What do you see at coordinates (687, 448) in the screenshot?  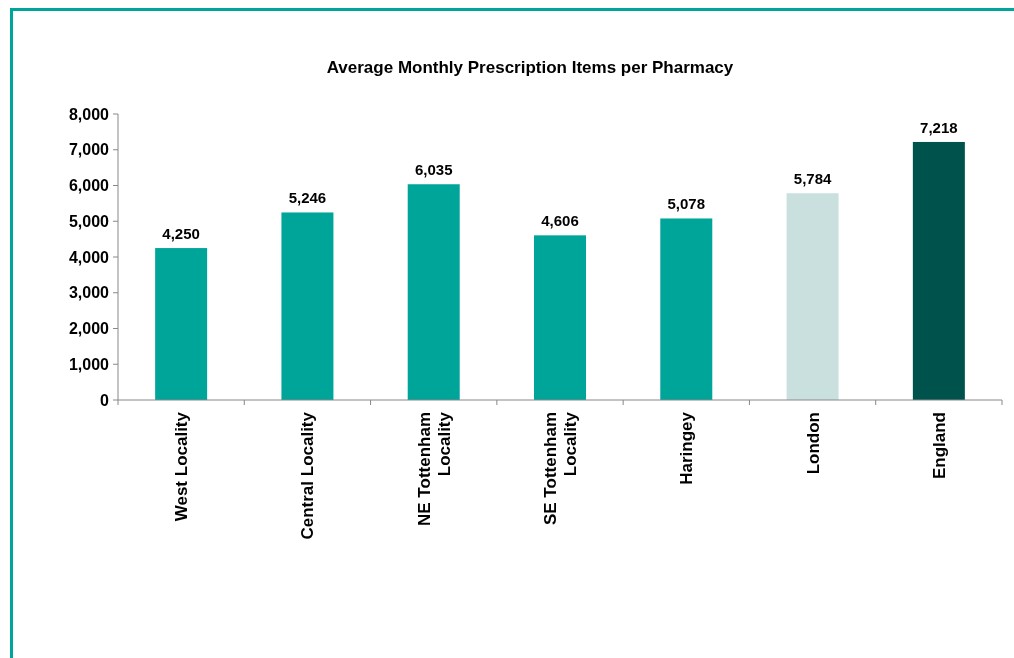 I see `x-tick-label: Haringey` at bounding box center [687, 448].